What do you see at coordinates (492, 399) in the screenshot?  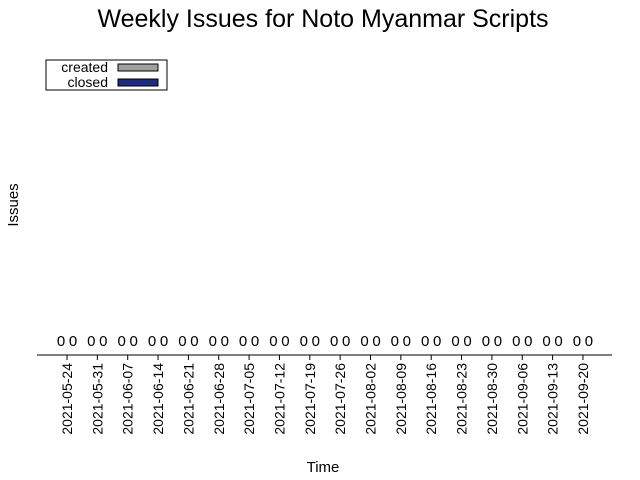 I see `x-tick-label: 2021-08-30` at bounding box center [492, 399].